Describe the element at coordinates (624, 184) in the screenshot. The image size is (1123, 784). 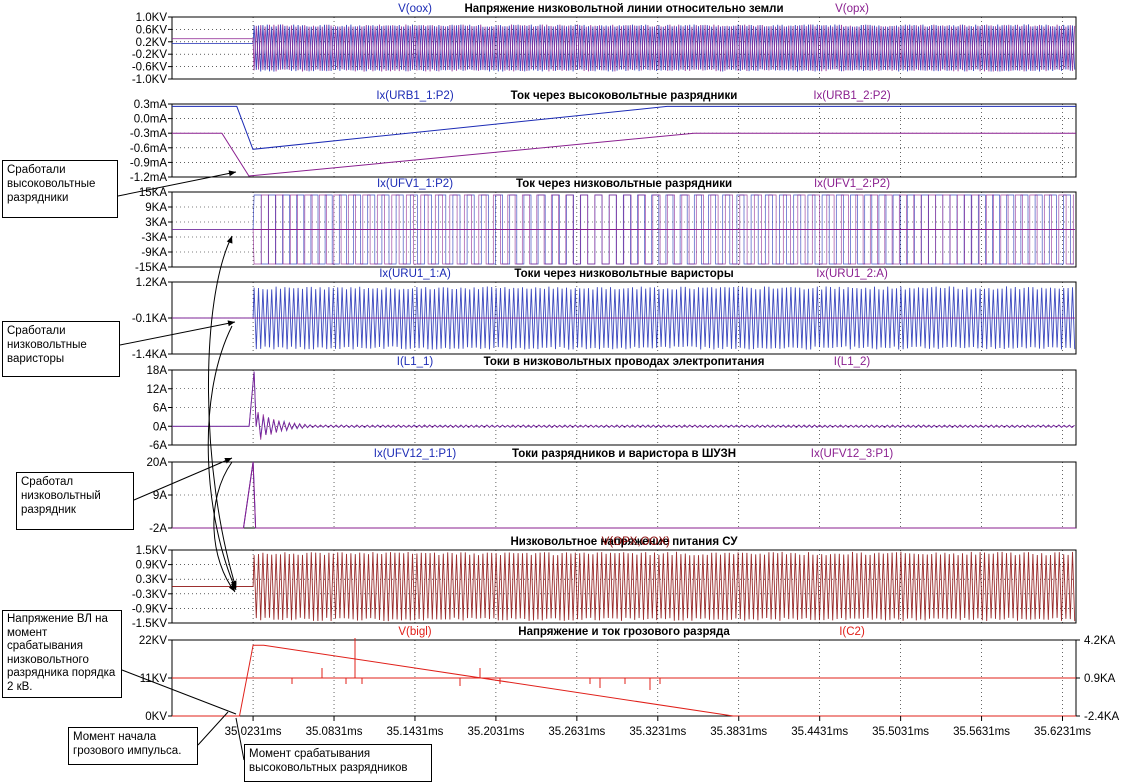
I see `panel-title: Ток через низковольтные разрядники` at that location.